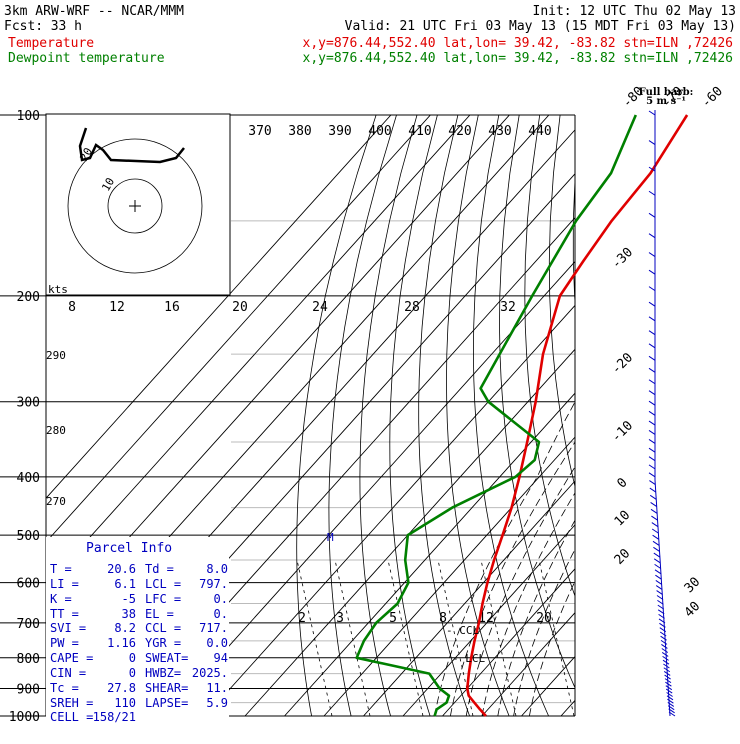 Image resolution: width=740 pixels, height=744 pixels. I want to click on theta-e-label: 290, so click(56, 355).